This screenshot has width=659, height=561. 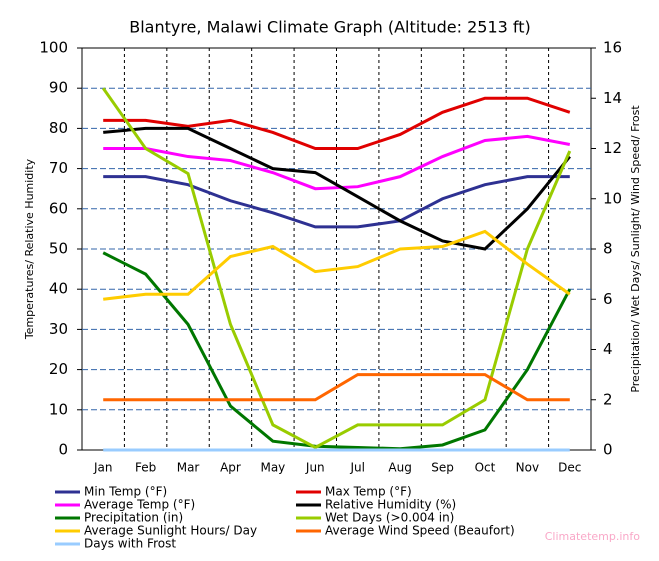 I want to click on y2-tick-label: 10, so click(x=612, y=198).